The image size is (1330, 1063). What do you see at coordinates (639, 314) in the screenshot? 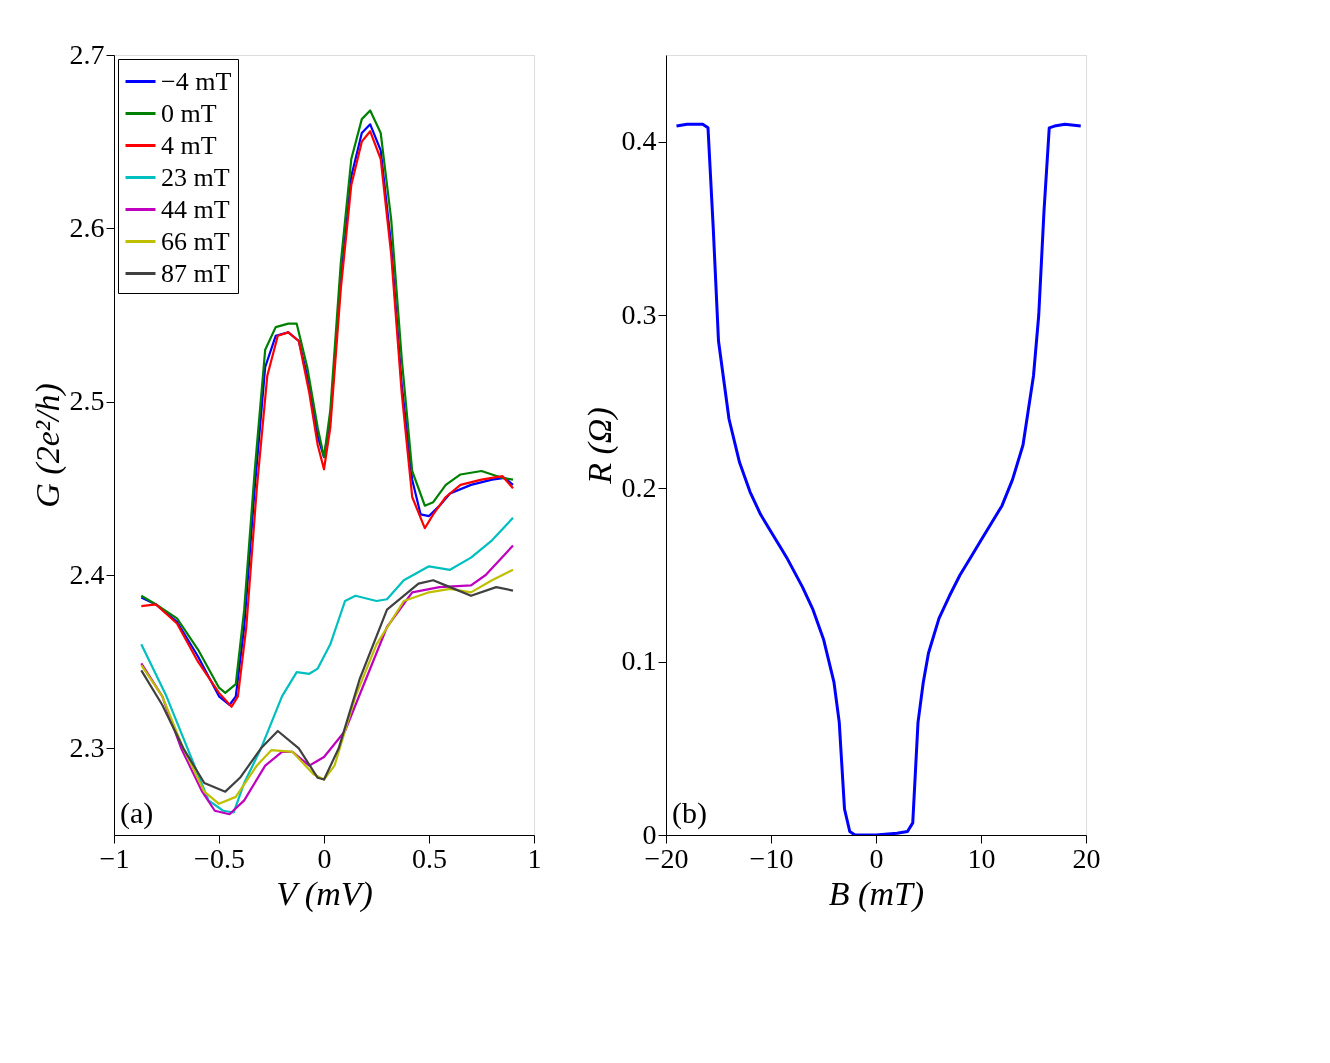
I see `y-tick-label: 0.3` at bounding box center [639, 314].